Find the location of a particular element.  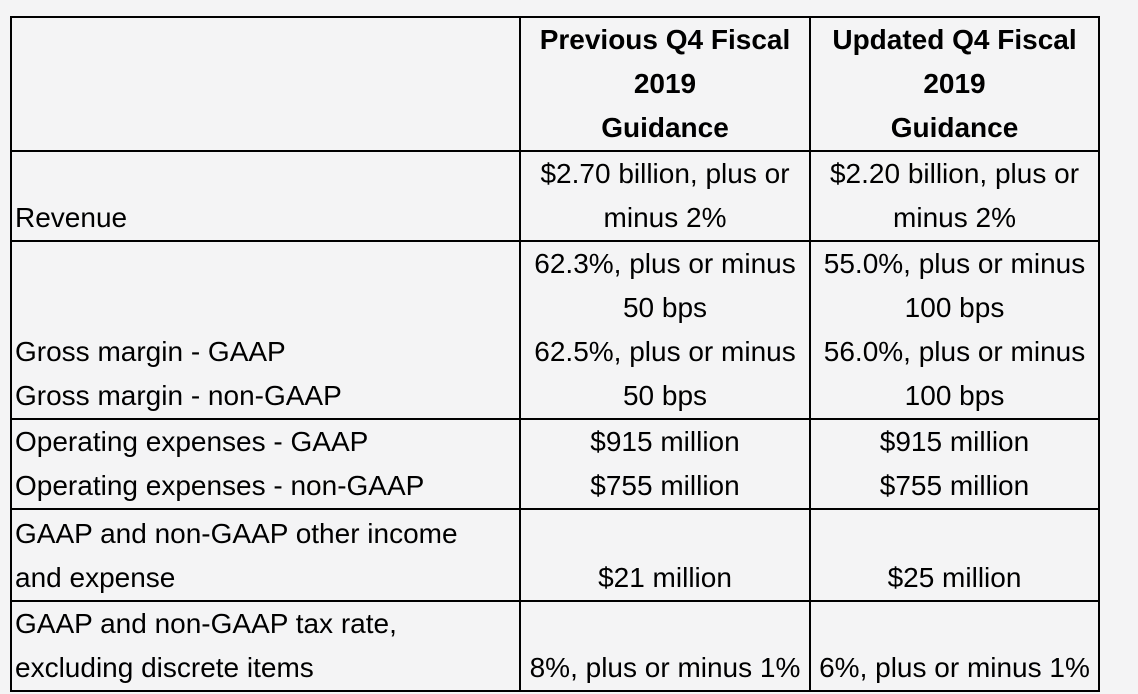

column-header-updated: Updated Q4 Fiscal 2019 Guidance is located at coordinates (954, 84).